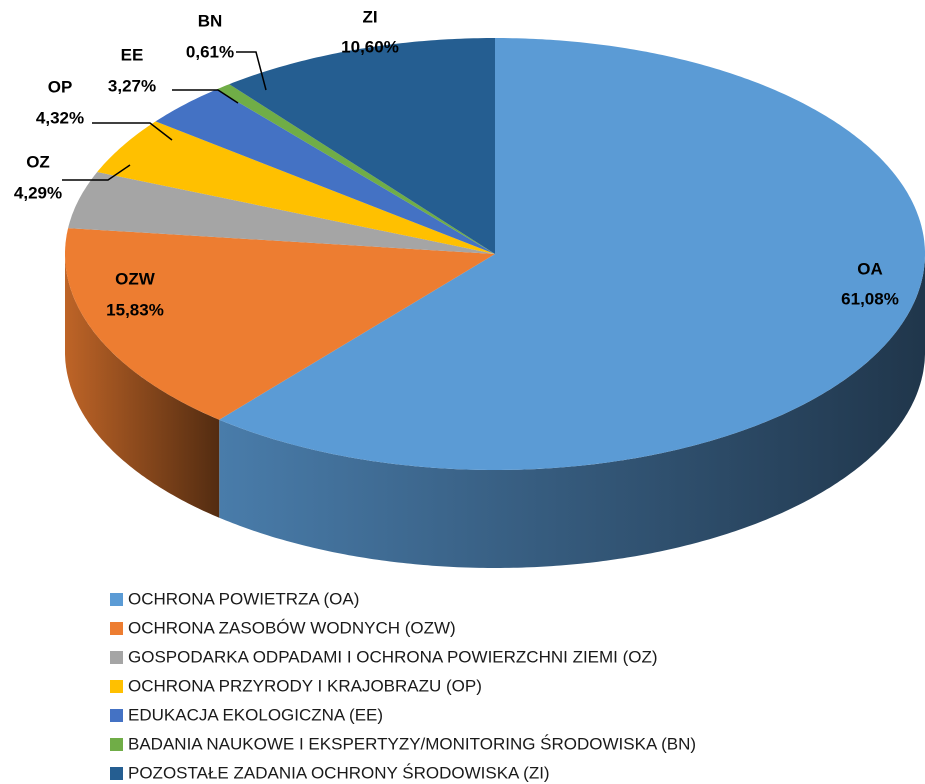 The image size is (925, 784). I want to click on data-label-name: EE, so click(132, 54).